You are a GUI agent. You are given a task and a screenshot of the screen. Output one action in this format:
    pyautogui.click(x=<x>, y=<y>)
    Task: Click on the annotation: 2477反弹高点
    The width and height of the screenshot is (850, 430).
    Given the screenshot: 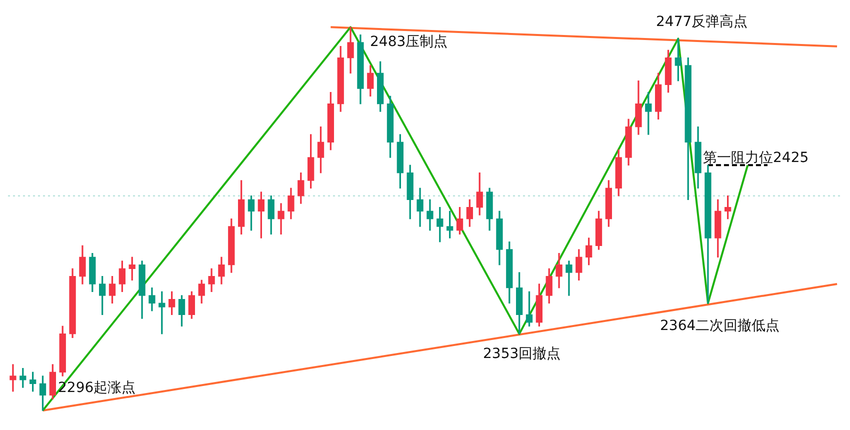 What is the action you would take?
    pyautogui.click(x=702, y=22)
    